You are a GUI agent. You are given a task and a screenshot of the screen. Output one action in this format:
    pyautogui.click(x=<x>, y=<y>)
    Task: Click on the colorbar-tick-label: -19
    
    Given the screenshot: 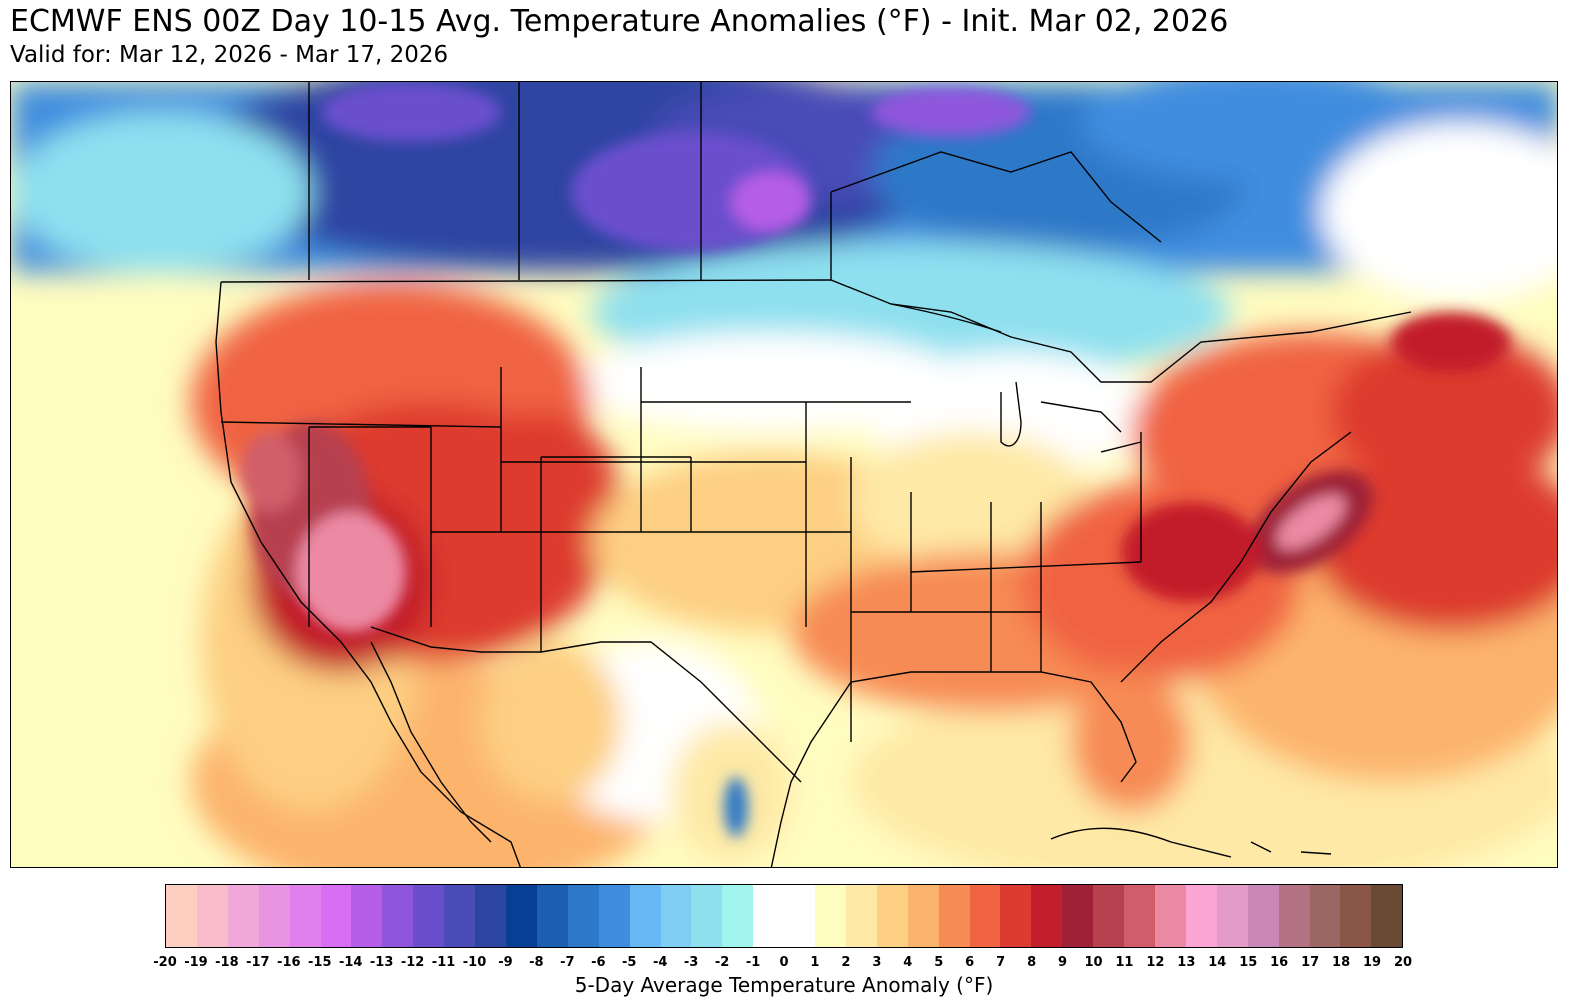 What is the action you would take?
    pyautogui.click(x=196, y=962)
    